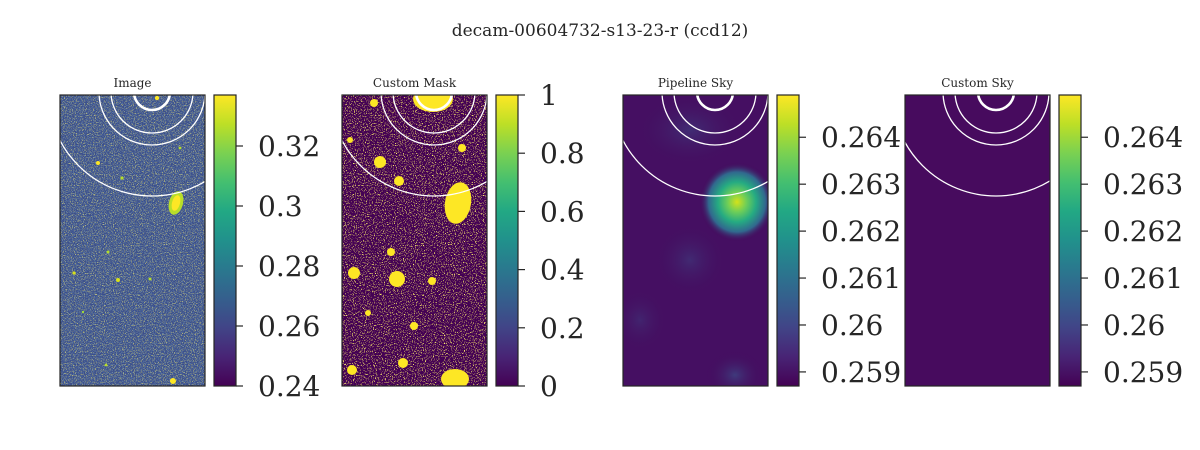 Image resolution: width=1200 pixels, height=450 pixels. I want to click on pipeline-sky-heatmap, so click(695, 240).